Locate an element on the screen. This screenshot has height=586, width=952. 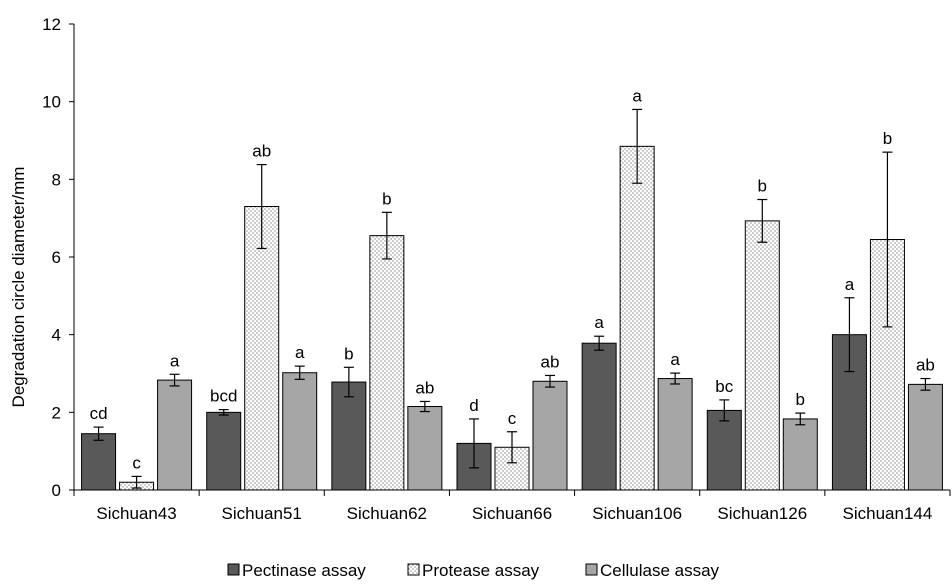
x-tick-label: Sichuan144 is located at coordinates (888, 513).